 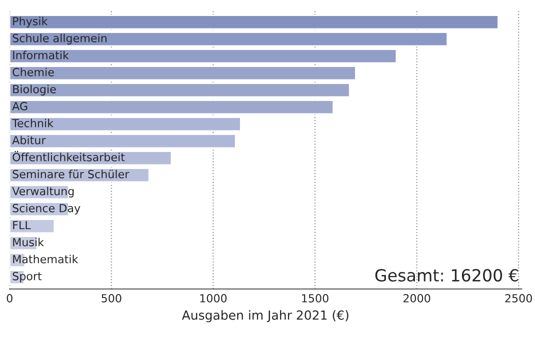 What do you see at coordinates (45, 259) in the screenshot?
I see `y-tick-label: Mathematik` at bounding box center [45, 259].